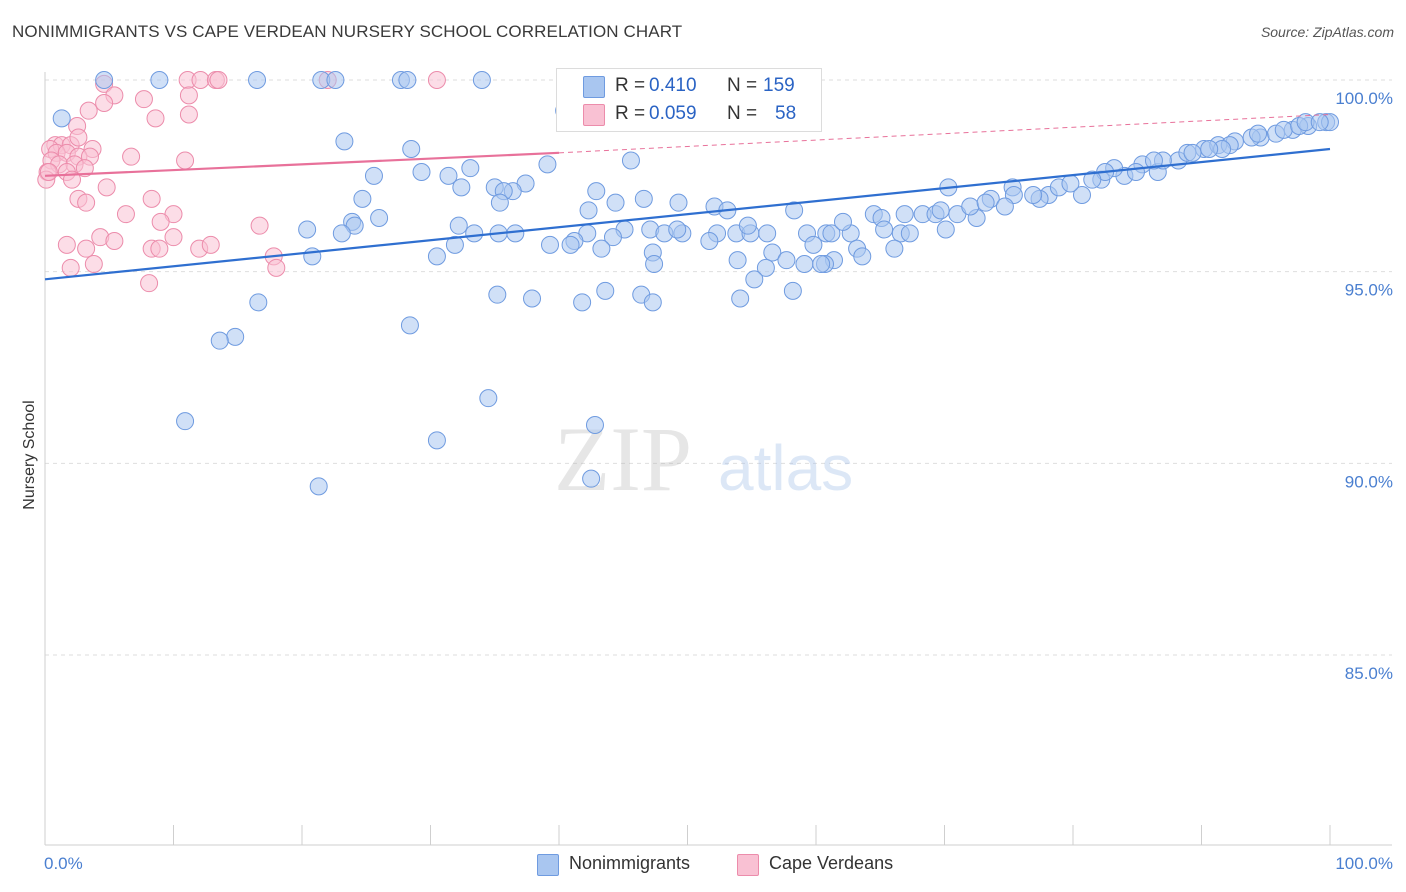  Describe the element at coordinates (623, 459) in the screenshot. I see `watermark-zip: ZIP` at that location.